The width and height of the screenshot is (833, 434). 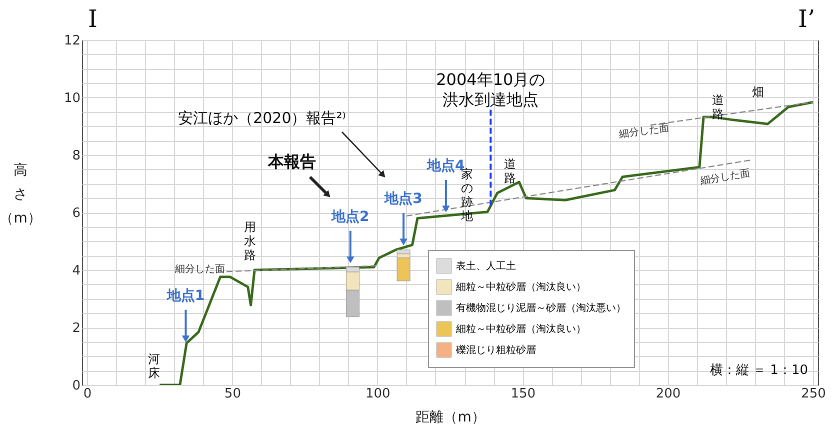 What do you see at coordinates (87, 394) in the screenshot?
I see `x-tick-label: 0` at bounding box center [87, 394].